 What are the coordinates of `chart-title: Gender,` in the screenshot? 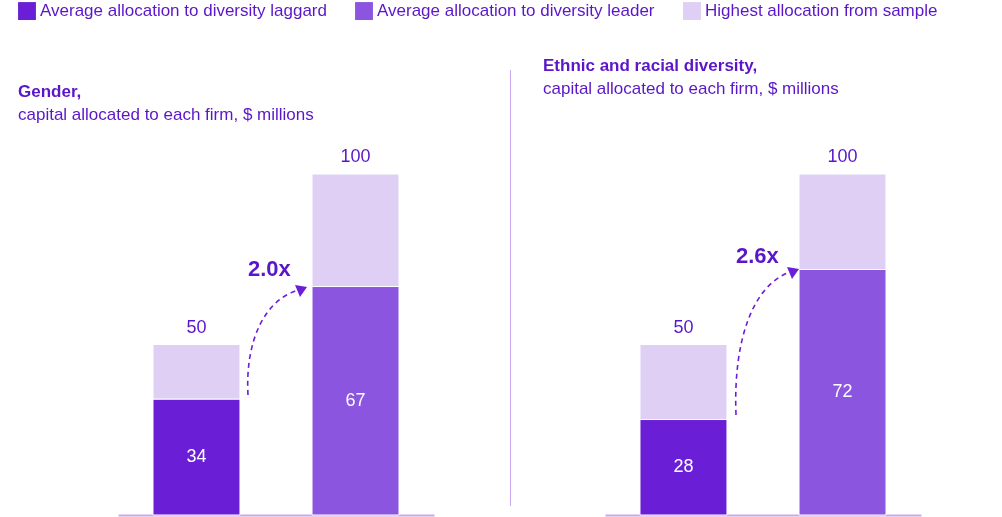 It's located at (50, 91).